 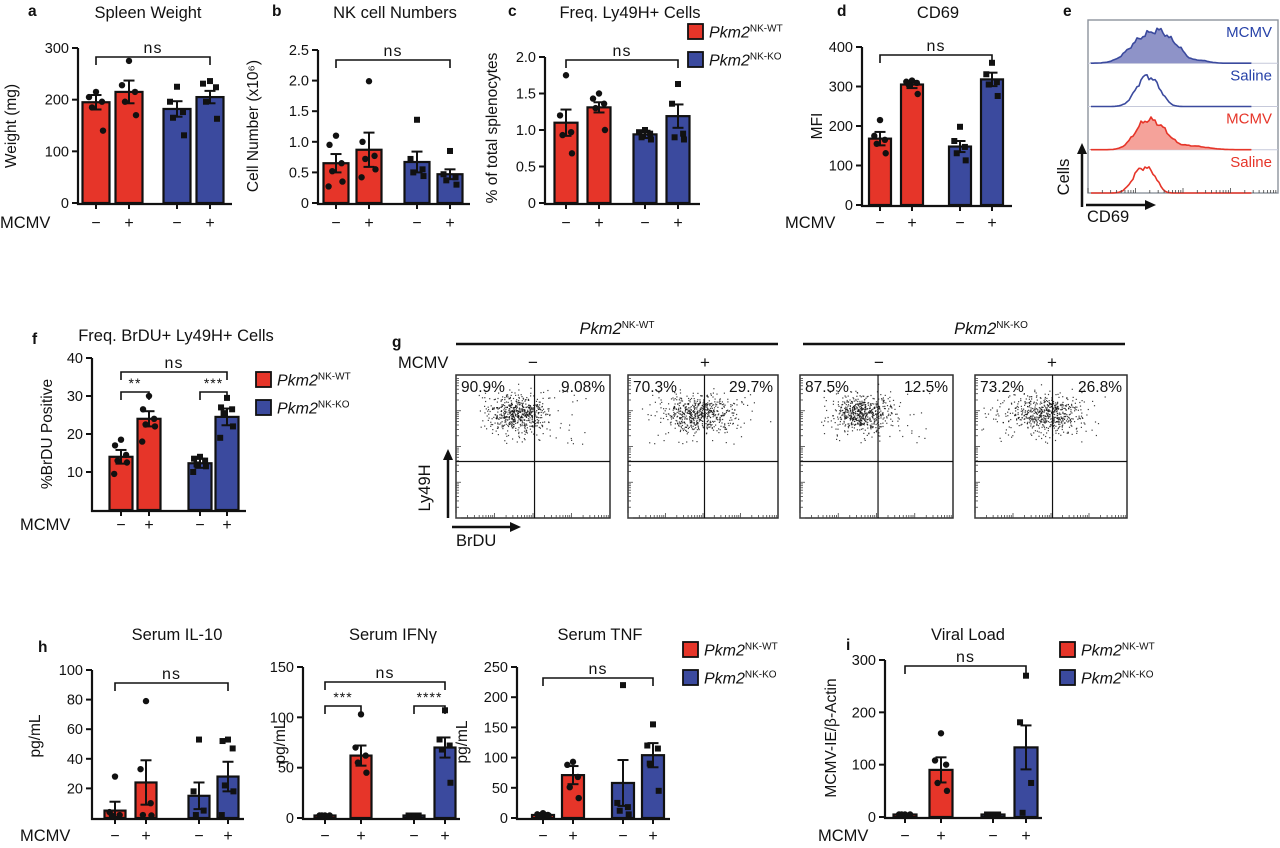 What do you see at coordinates (968, 635) in the screenshot?
I see `panel-title: Viral Load` at bounding box center [968, 635].